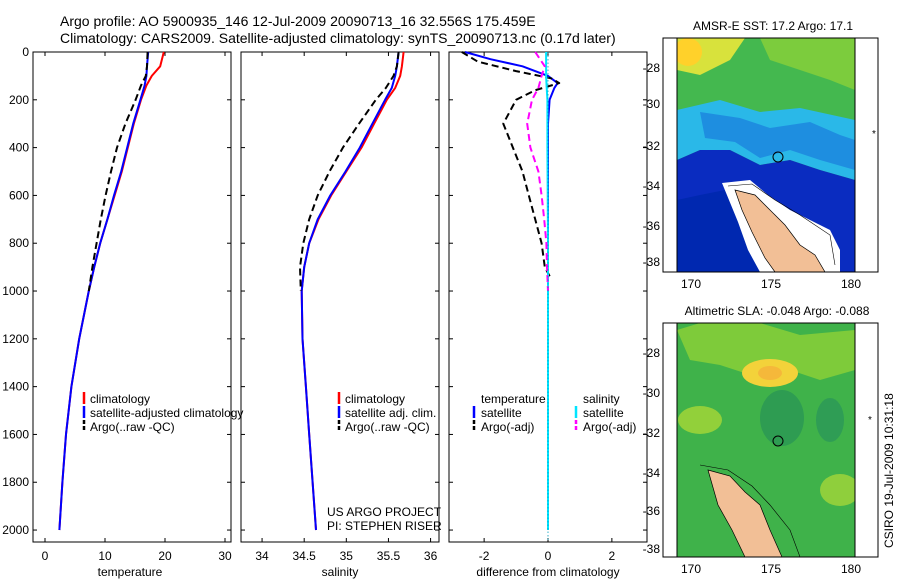 The height and width of the screenshot is (580, 900). I want to click on sla-map-tick-x: 175, so click(771, 569).